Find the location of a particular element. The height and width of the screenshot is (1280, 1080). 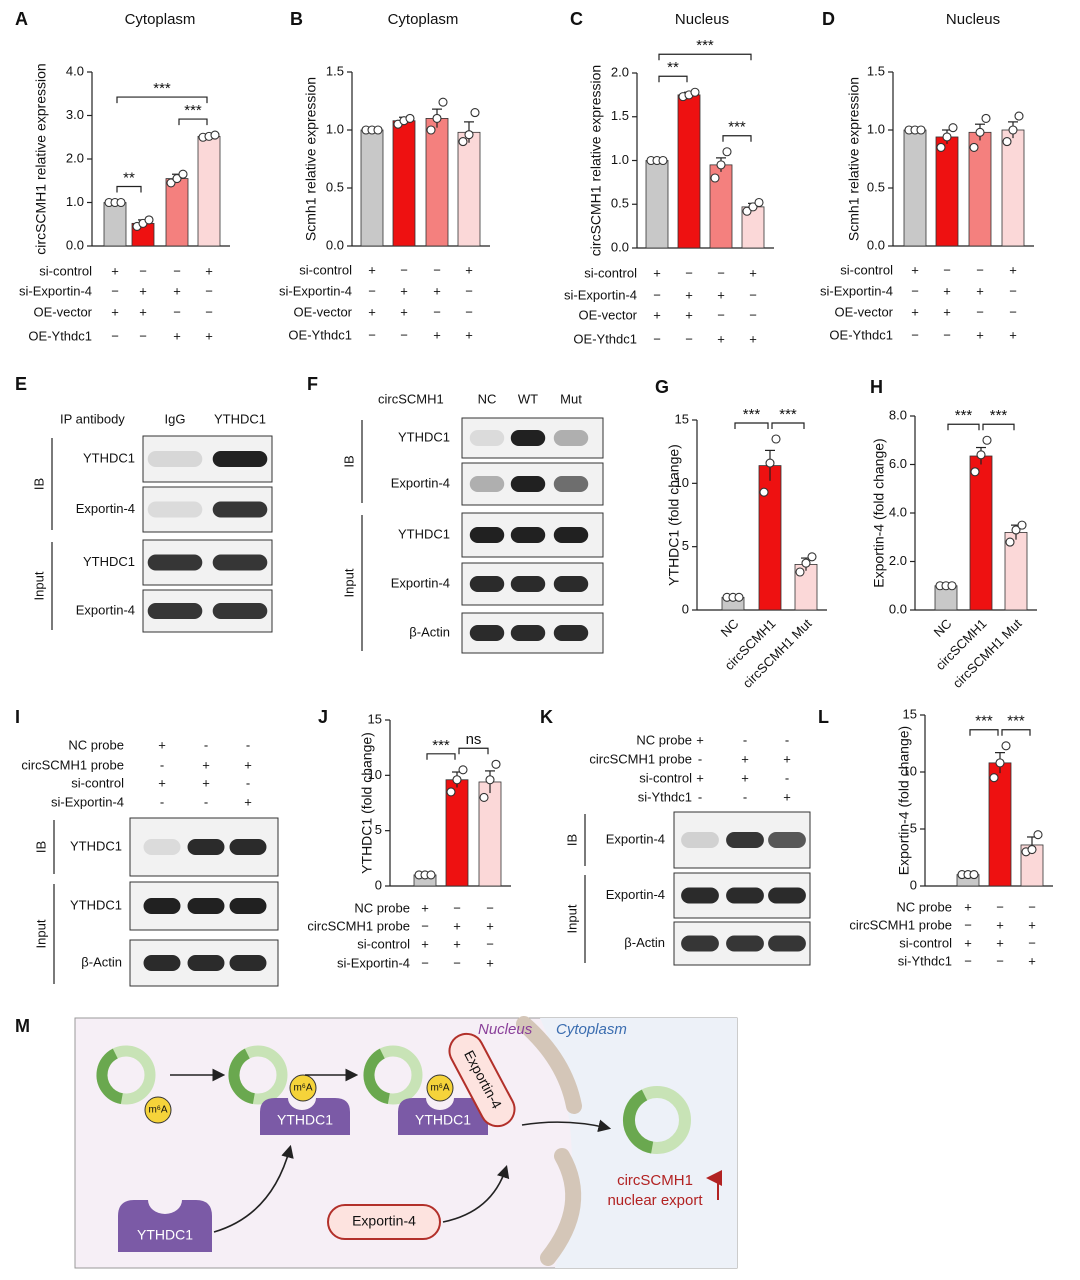

ythdc1-protein is located at coordinates (165, 1226).